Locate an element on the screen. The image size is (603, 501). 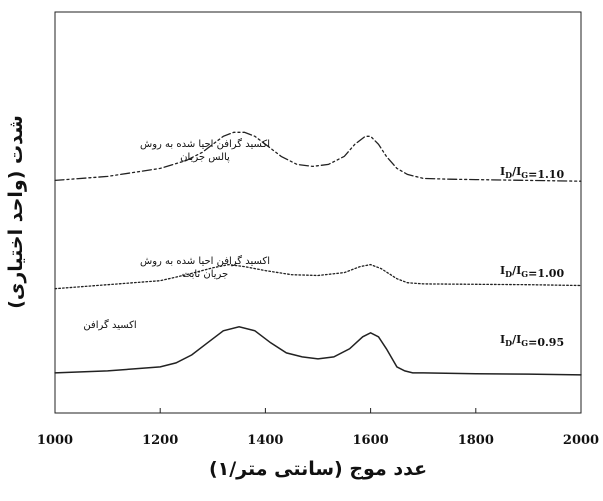
y-axis-title: شدت (واحد اختیاری) is located at coordinates (16, 212).